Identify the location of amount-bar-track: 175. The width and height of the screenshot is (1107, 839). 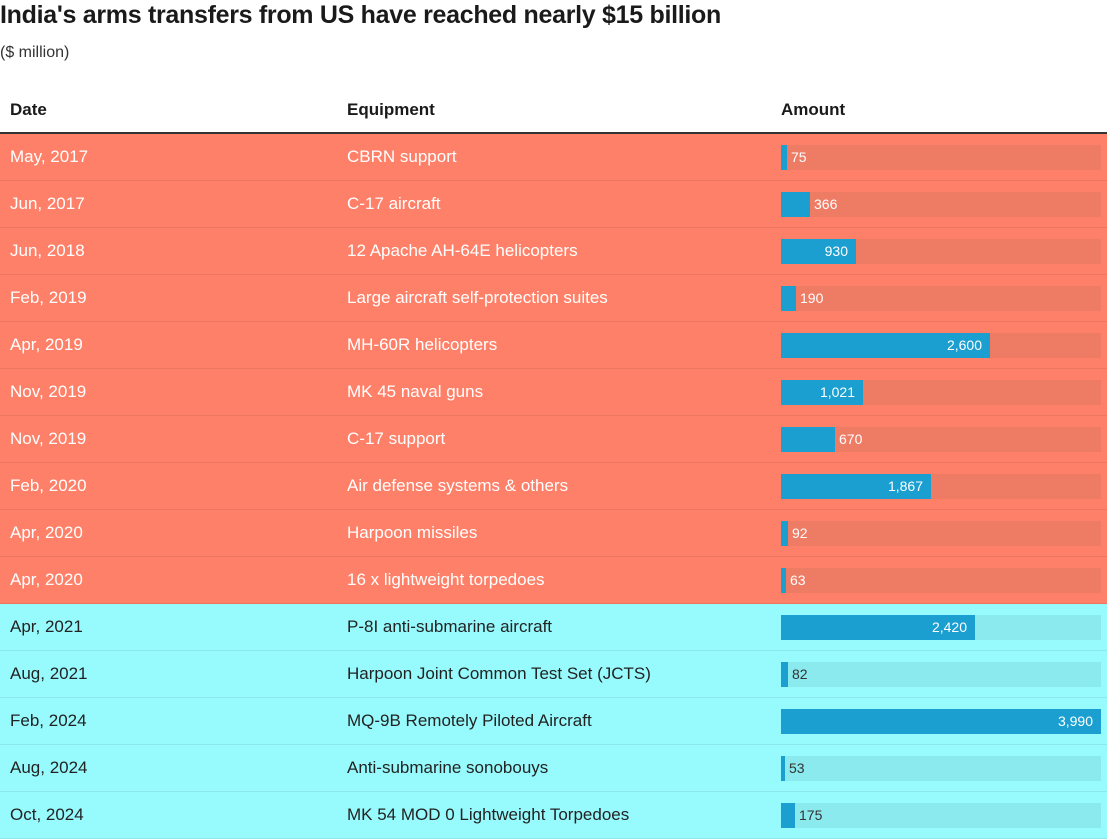
(941, 815).